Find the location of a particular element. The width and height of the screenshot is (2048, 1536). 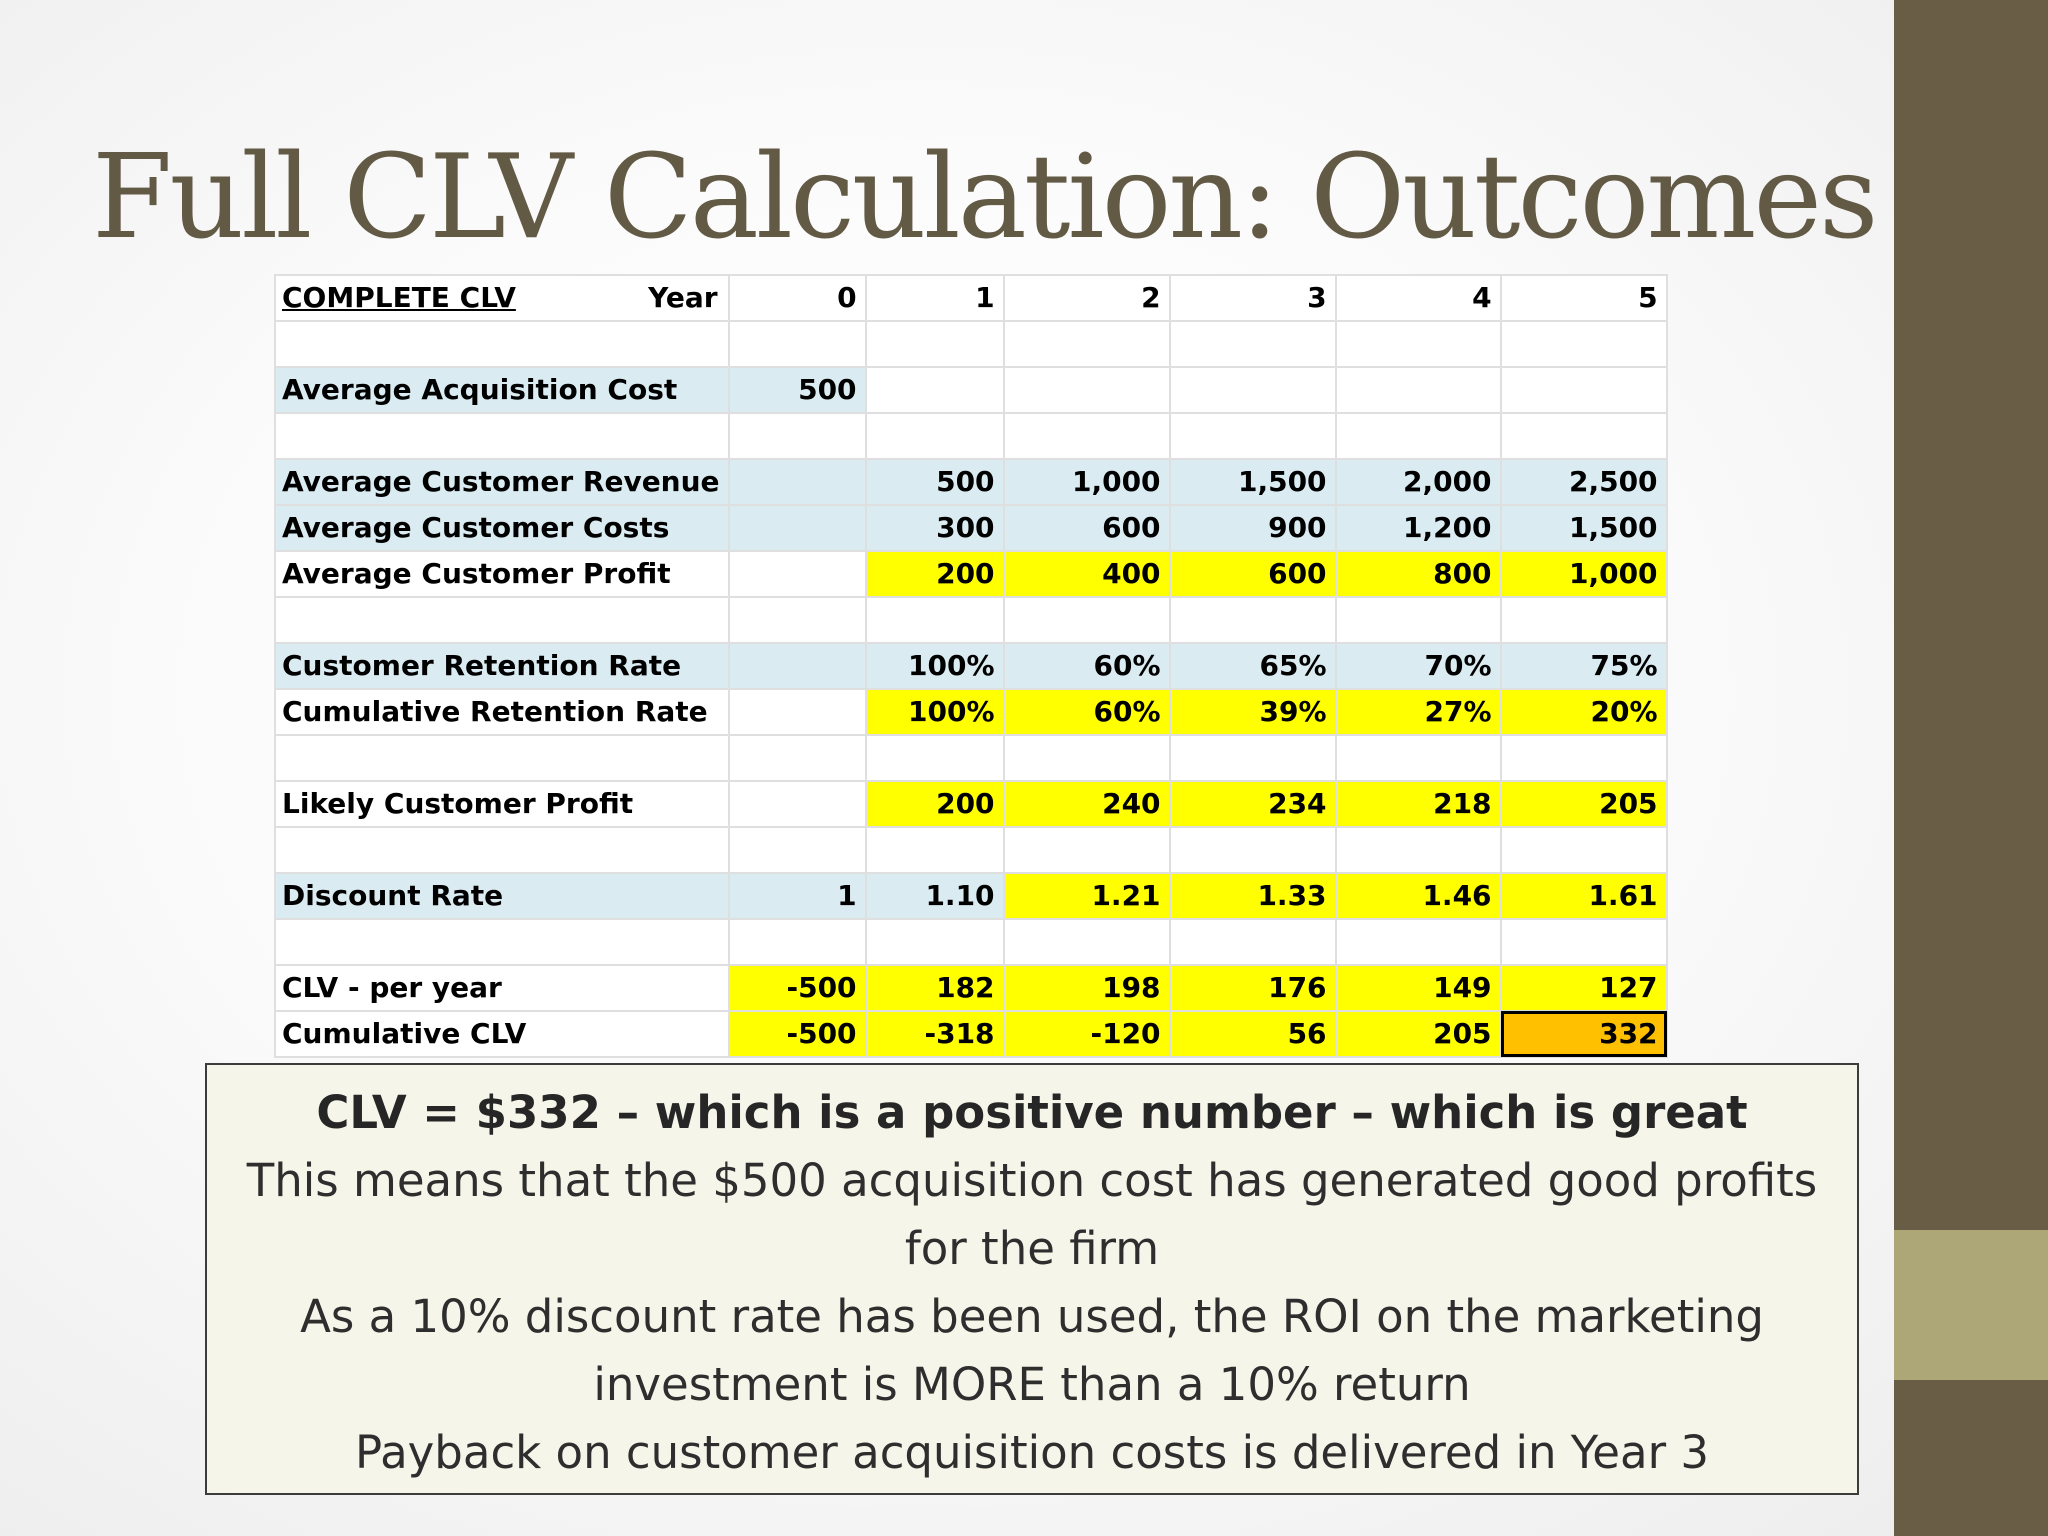

cell-year-0: 500 is located at coordinates (797, 390).